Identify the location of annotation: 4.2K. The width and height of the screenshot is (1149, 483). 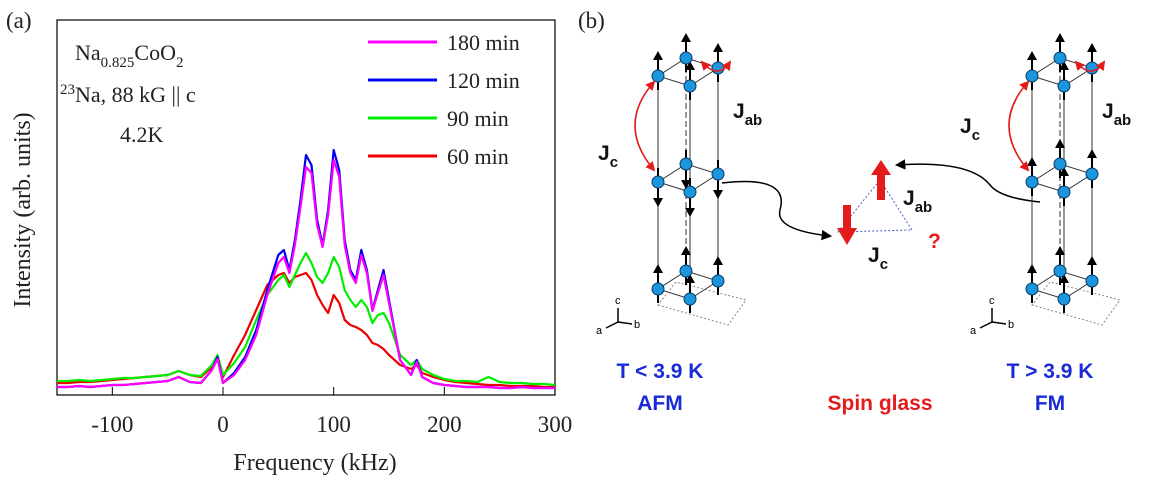
(142, 134).